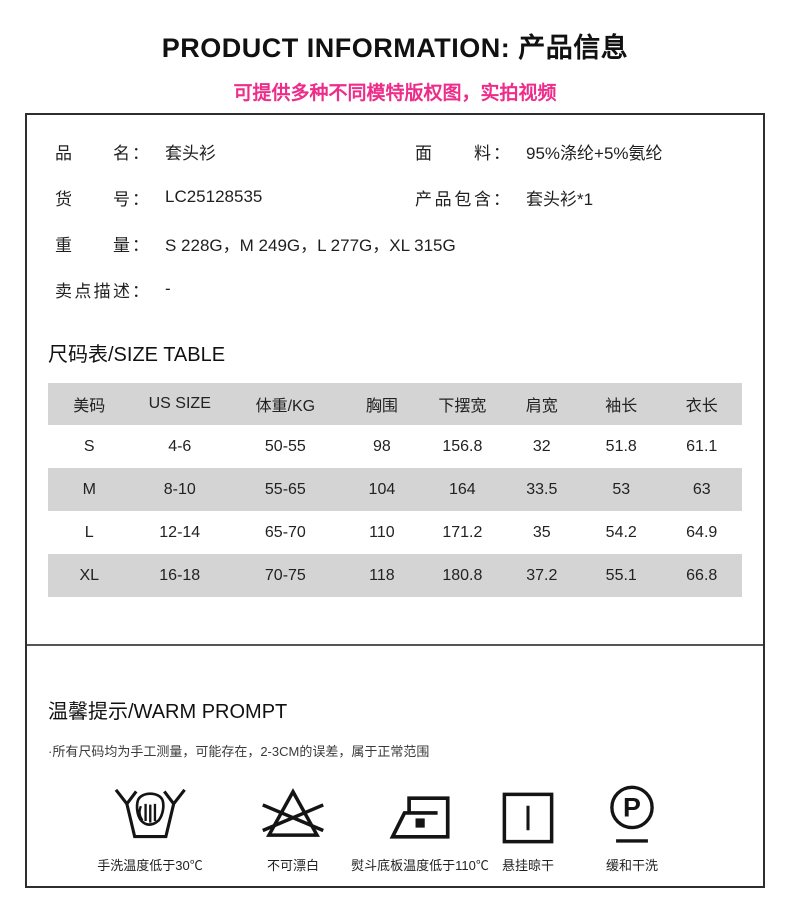 The image size is (790, 923). What do you see at coordinates (190, 153) in the screenshot?
I see `field-value: 套头衫` at bounding box center [190, 153].